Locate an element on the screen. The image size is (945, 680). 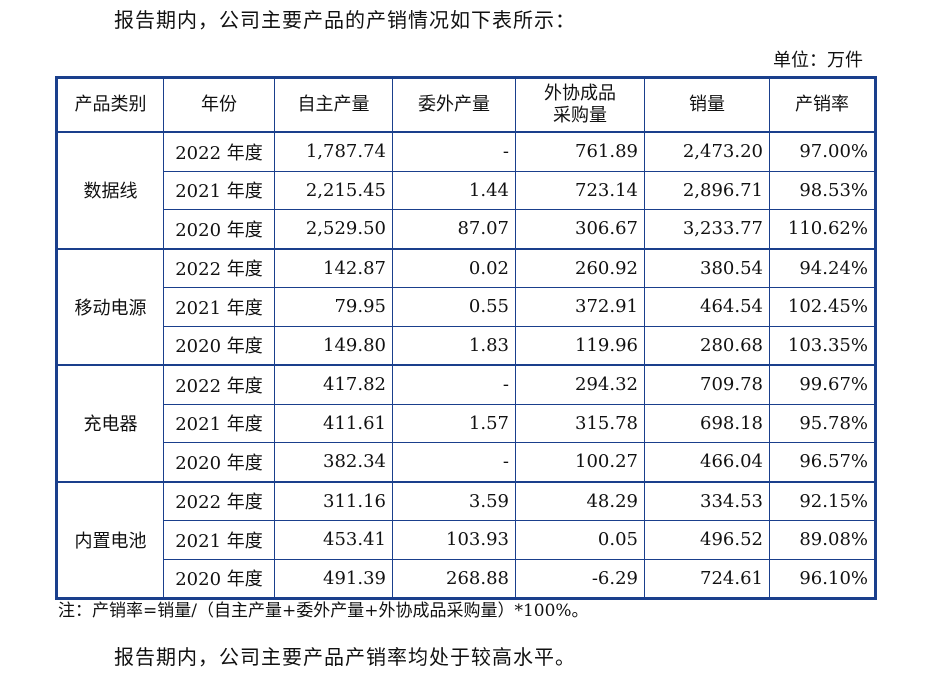
outsourced-output-cell: 1.83 is located at coordinates (454, 345).